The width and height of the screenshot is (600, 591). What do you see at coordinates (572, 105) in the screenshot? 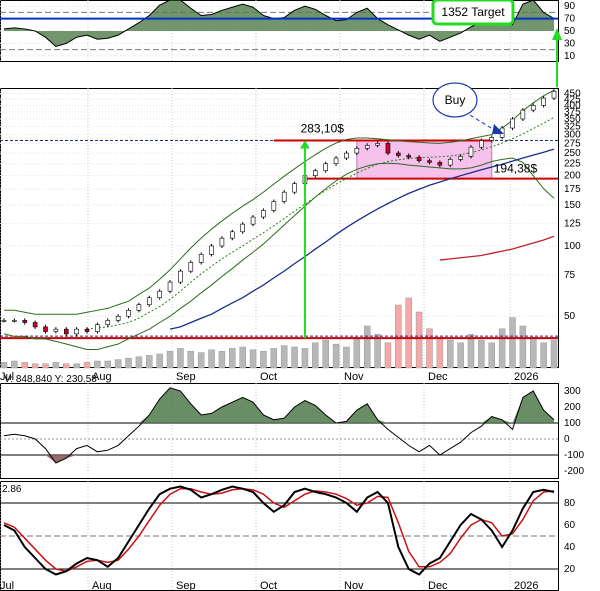
I see `price-ytick-label: 400` at bounding box center [572, 105].